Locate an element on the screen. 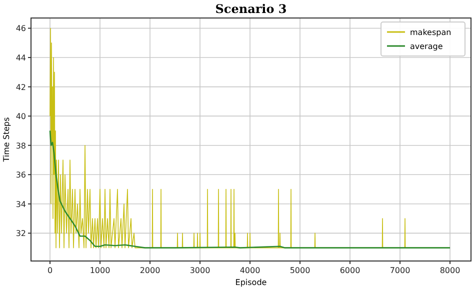  y-tick-label: 42 is located at coordinates (21, 87).